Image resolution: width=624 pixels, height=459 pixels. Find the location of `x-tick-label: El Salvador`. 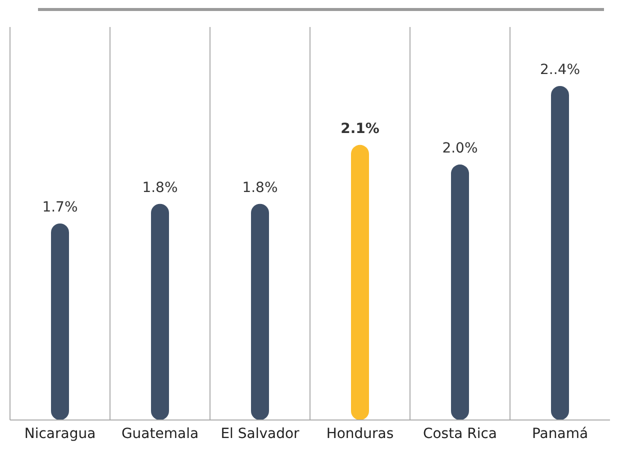

x-tick-label: El Salvador is located at coordinates (260, 434).